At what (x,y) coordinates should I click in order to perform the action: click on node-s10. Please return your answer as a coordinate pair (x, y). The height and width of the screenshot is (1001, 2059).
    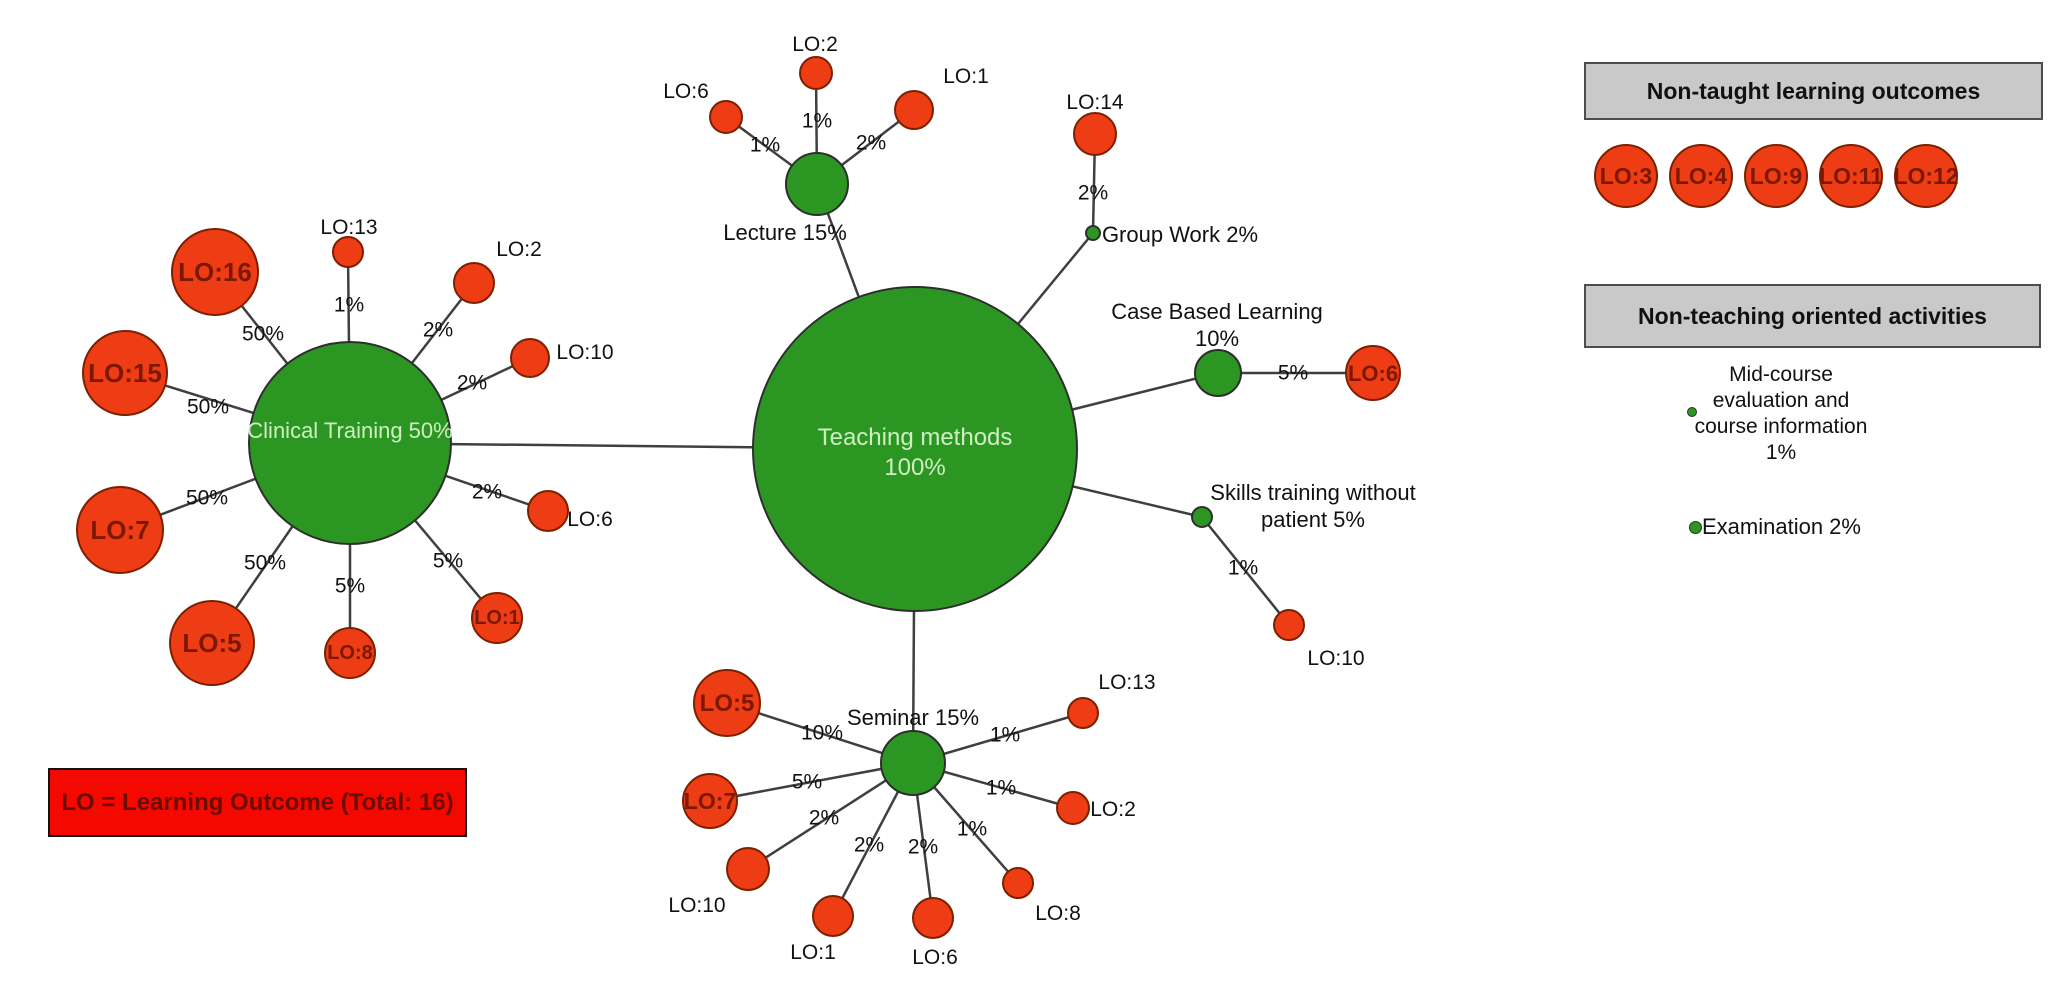
    Looking at the image, I should click on (1289, 625).